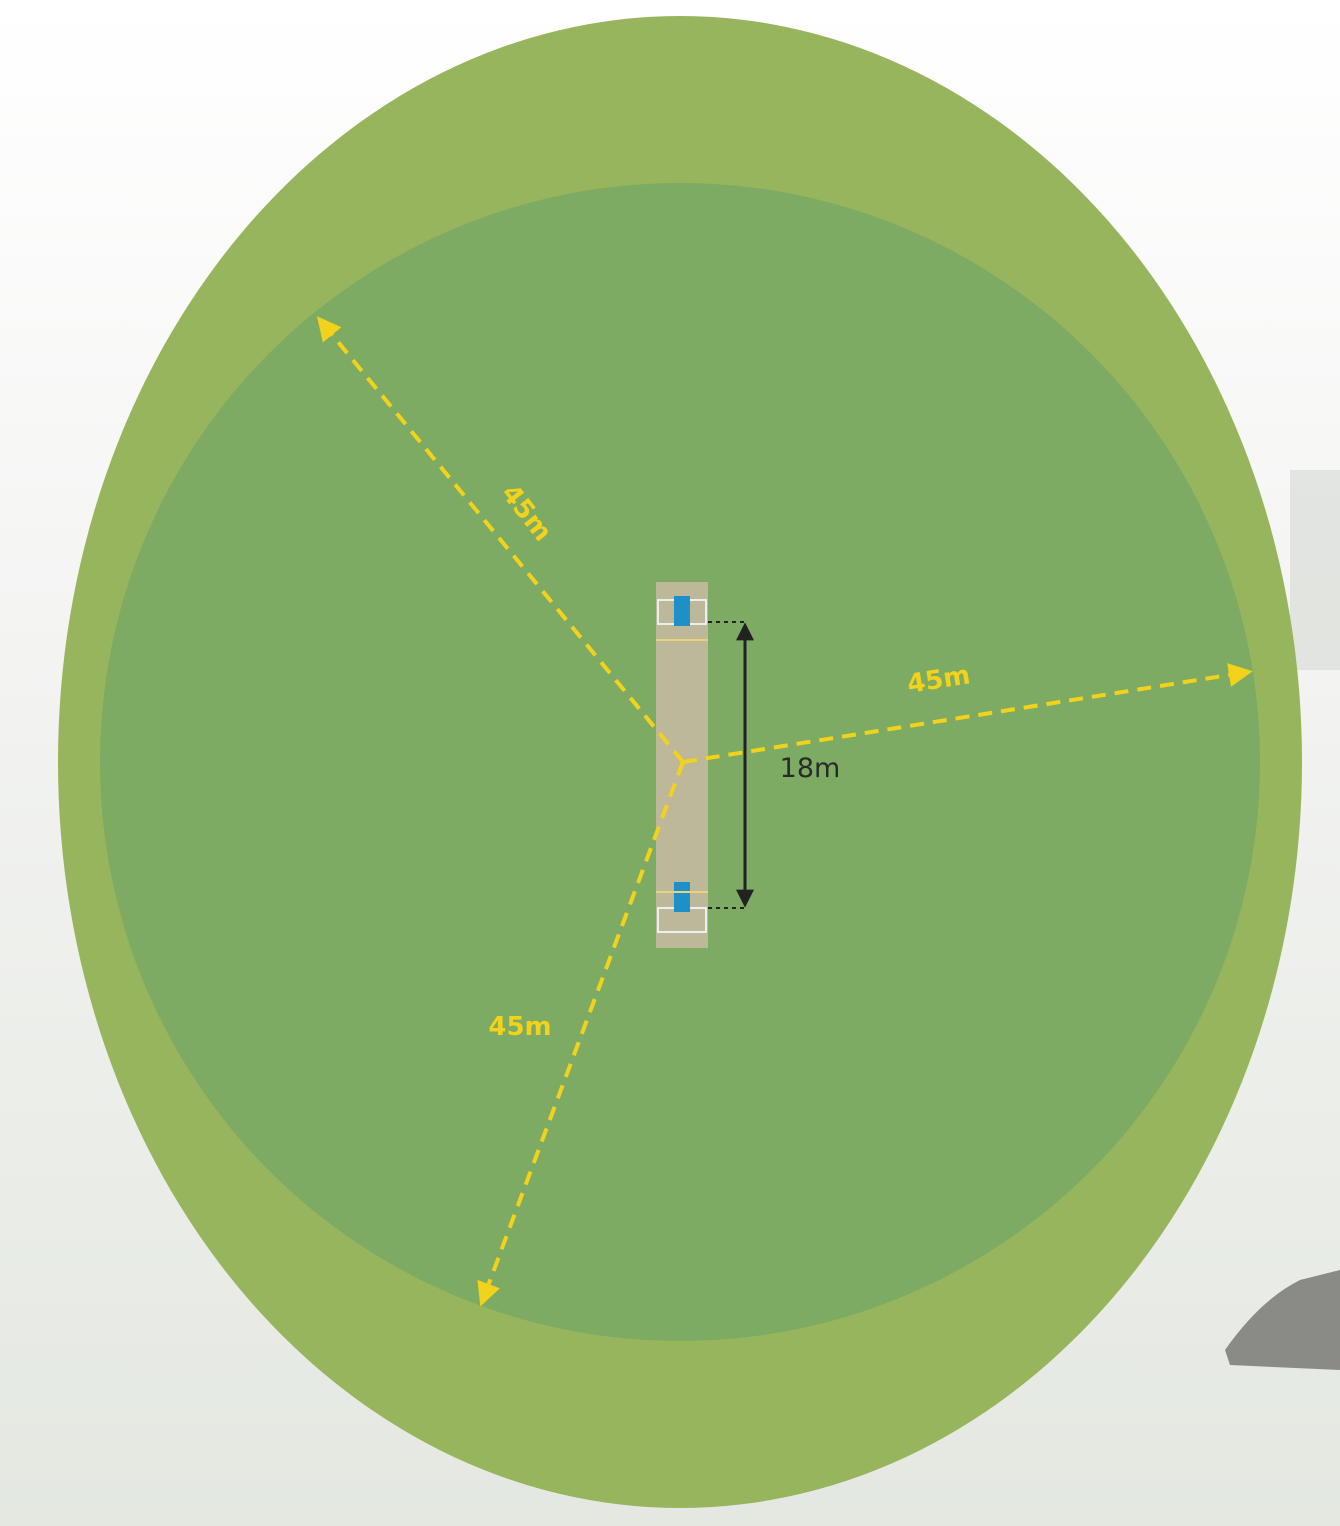 The image size is (1340, 1526). Describe the element at coordinates (726, 765) in the screenshot. I see `pitch-guides` at that location.